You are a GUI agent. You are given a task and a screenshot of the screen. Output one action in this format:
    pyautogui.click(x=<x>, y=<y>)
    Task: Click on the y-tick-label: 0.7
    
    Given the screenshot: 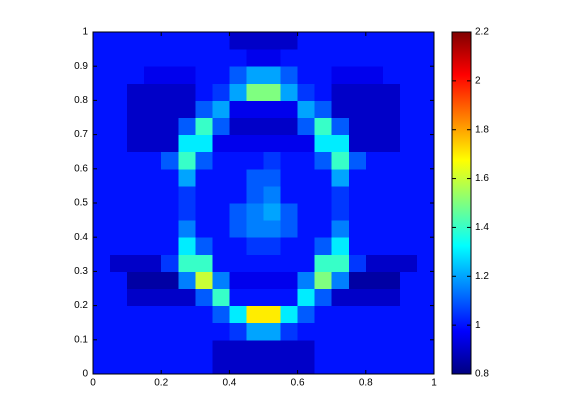 What is the action you would take?
    pyautogui.click(x=81, y=134)
    